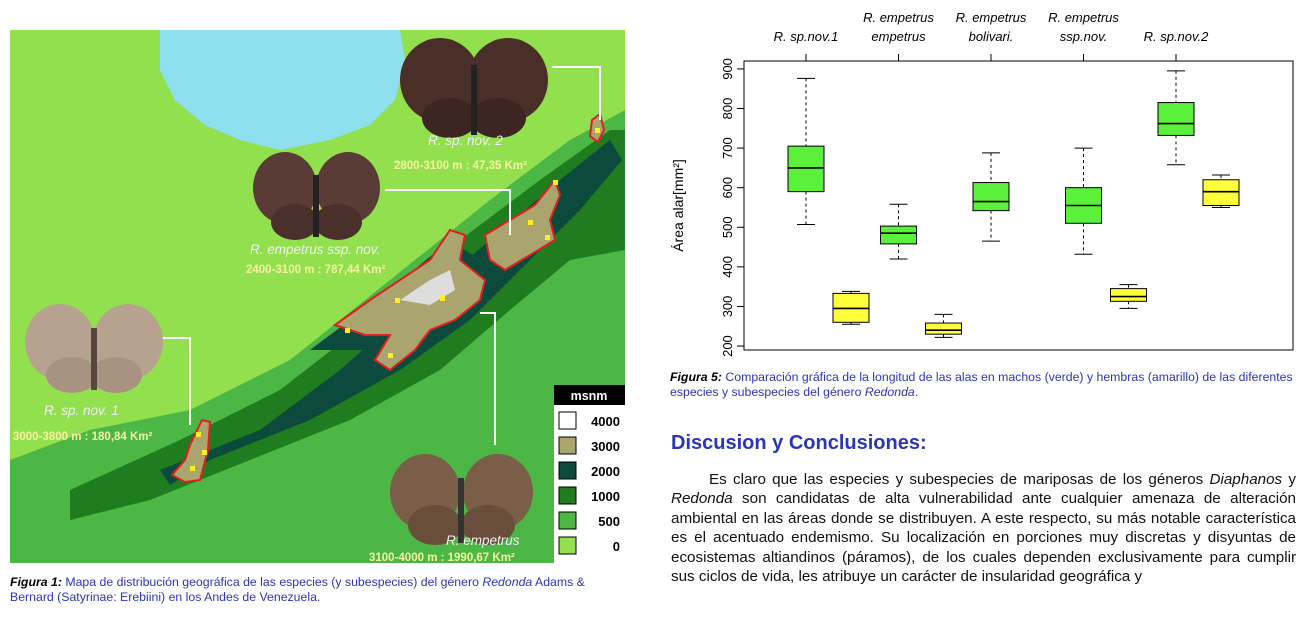  I want to click on lake, so click(282, 90).